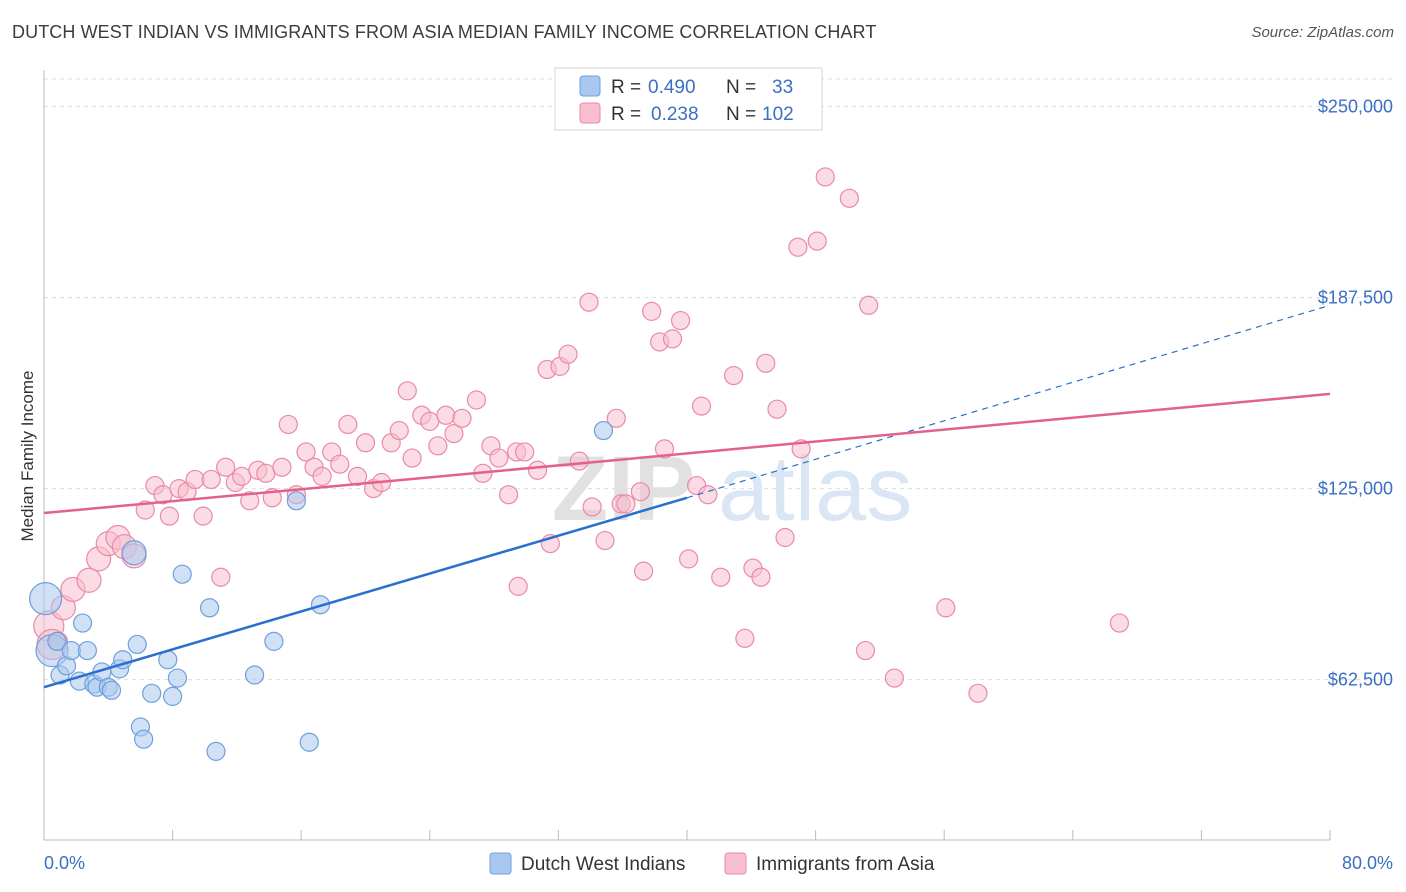  Describe the element at coordinates (590, 86) in the screenshot. I see `legend-swatch-blue` at that location.